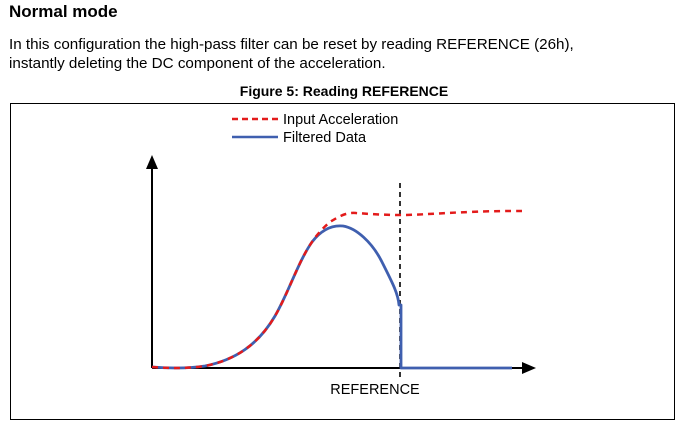 This screenshot has width=688, height=435. I want to click on legend-filtered-label: Filtered Data, so click(325, 138).